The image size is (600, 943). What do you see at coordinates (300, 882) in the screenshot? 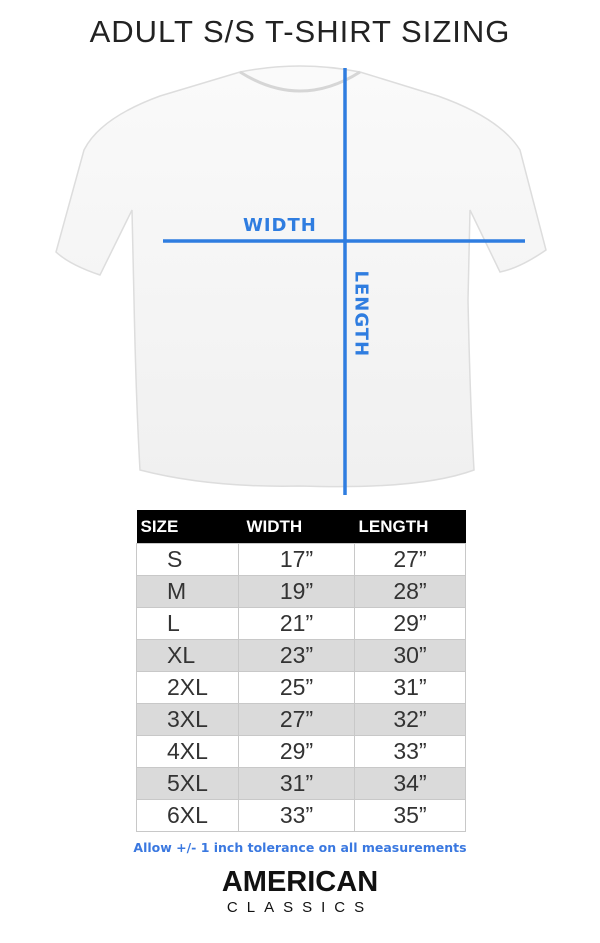
I see `brand-logo: AMERICAN` at bounding box center [300, 882].